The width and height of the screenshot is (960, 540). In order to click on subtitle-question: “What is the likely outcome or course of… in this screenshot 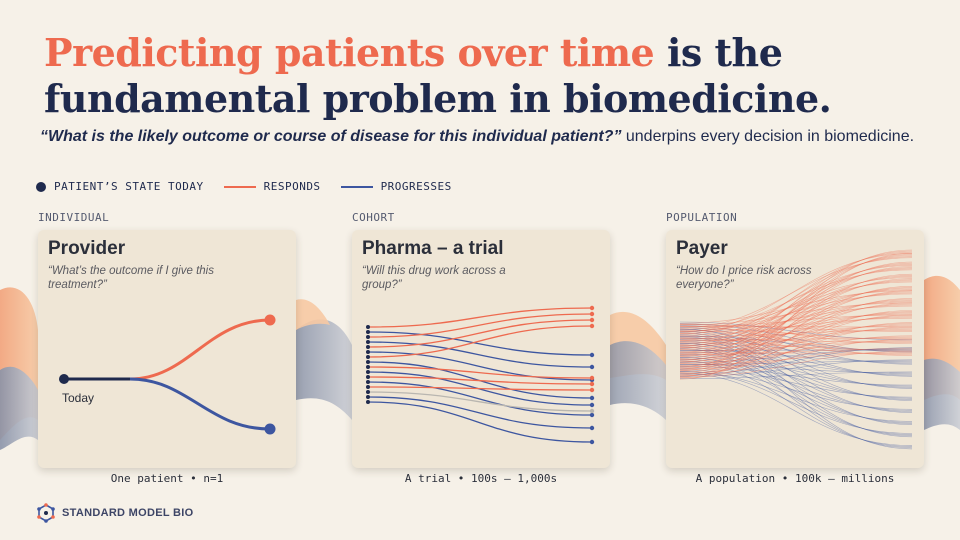, I will do `click(331, 136)`.